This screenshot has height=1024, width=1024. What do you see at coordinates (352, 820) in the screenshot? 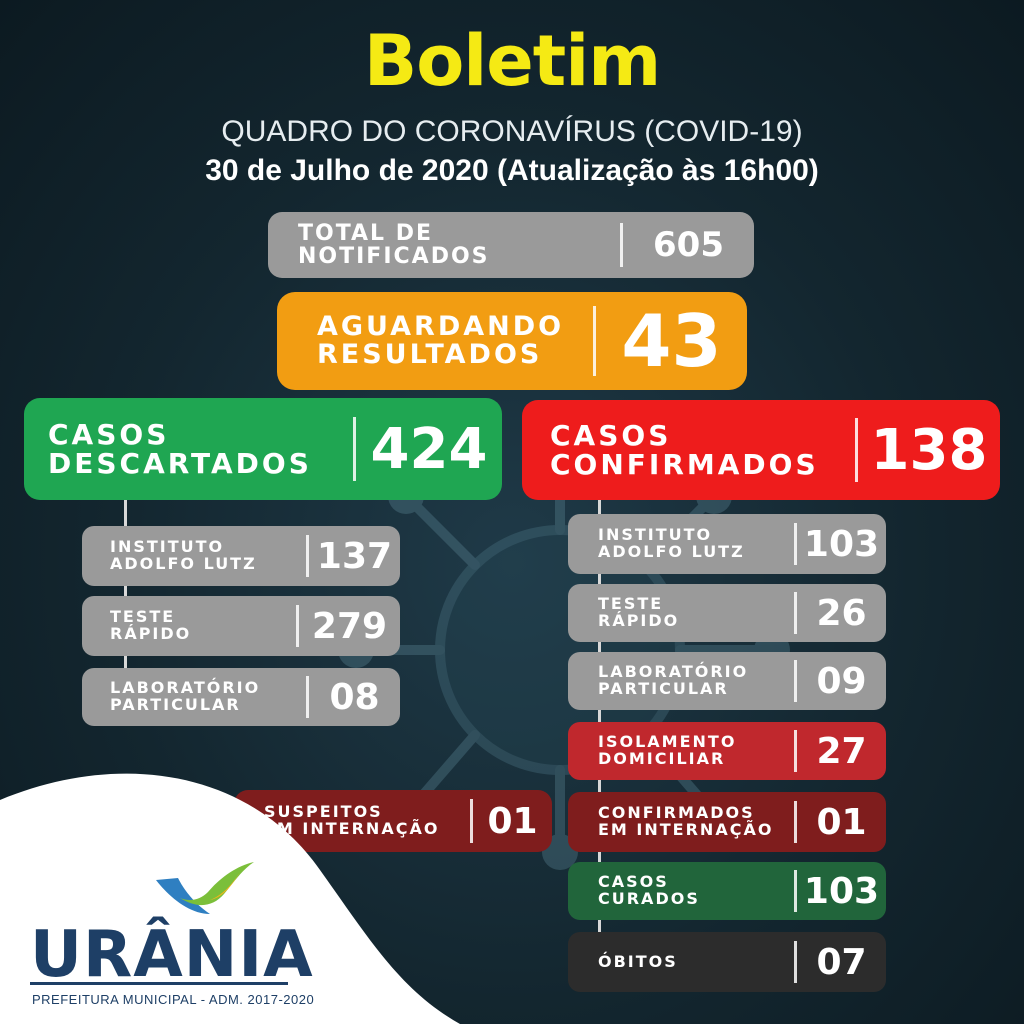
I see `suspects-hospitalized-label: SUSPEITOS EM INTERNAÇÃO` at bounding box center [352, 820].